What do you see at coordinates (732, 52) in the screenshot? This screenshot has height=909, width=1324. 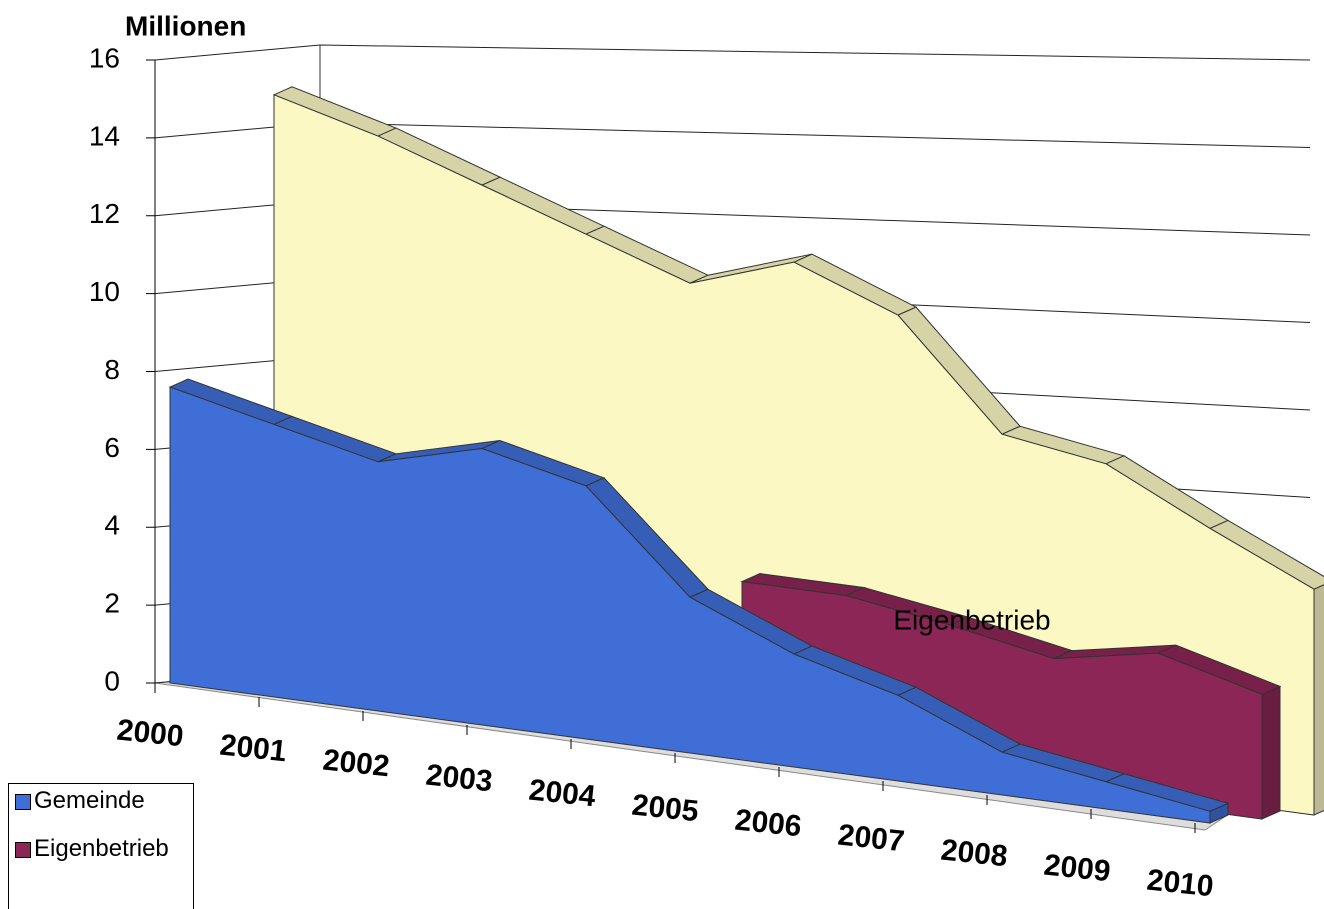 I see `grid-line` at bounding box center [732, 52].